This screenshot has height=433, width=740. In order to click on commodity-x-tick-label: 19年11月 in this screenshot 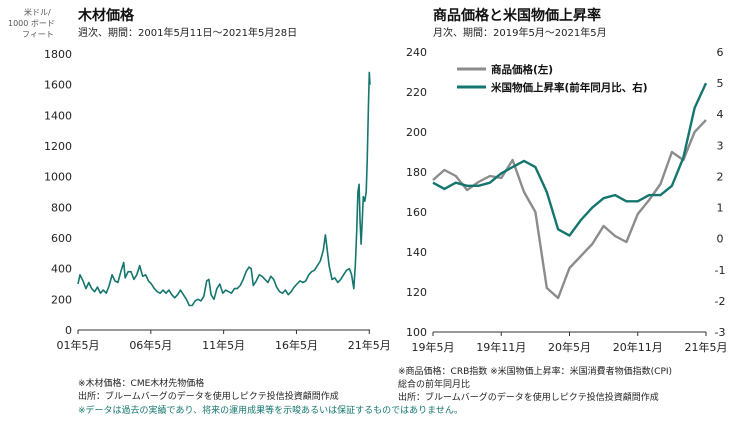, I will do `click(501, 347)`.